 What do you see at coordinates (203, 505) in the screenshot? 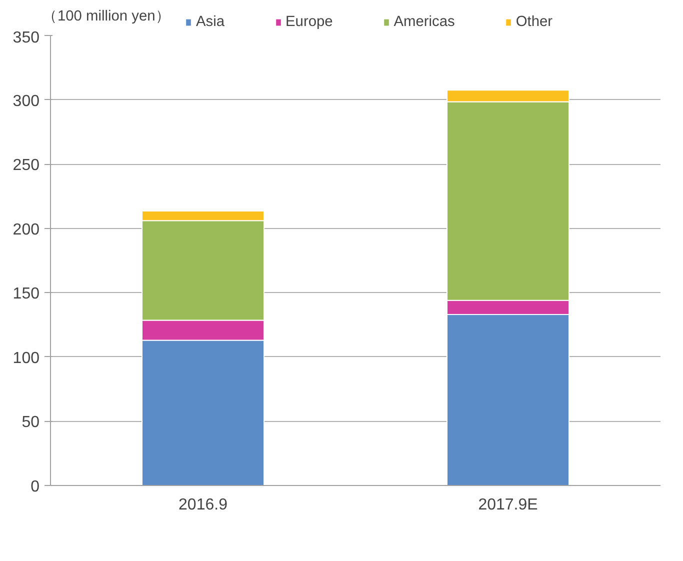
I see `x-tick-label: 2016.9` at bounding box center [203, 505].